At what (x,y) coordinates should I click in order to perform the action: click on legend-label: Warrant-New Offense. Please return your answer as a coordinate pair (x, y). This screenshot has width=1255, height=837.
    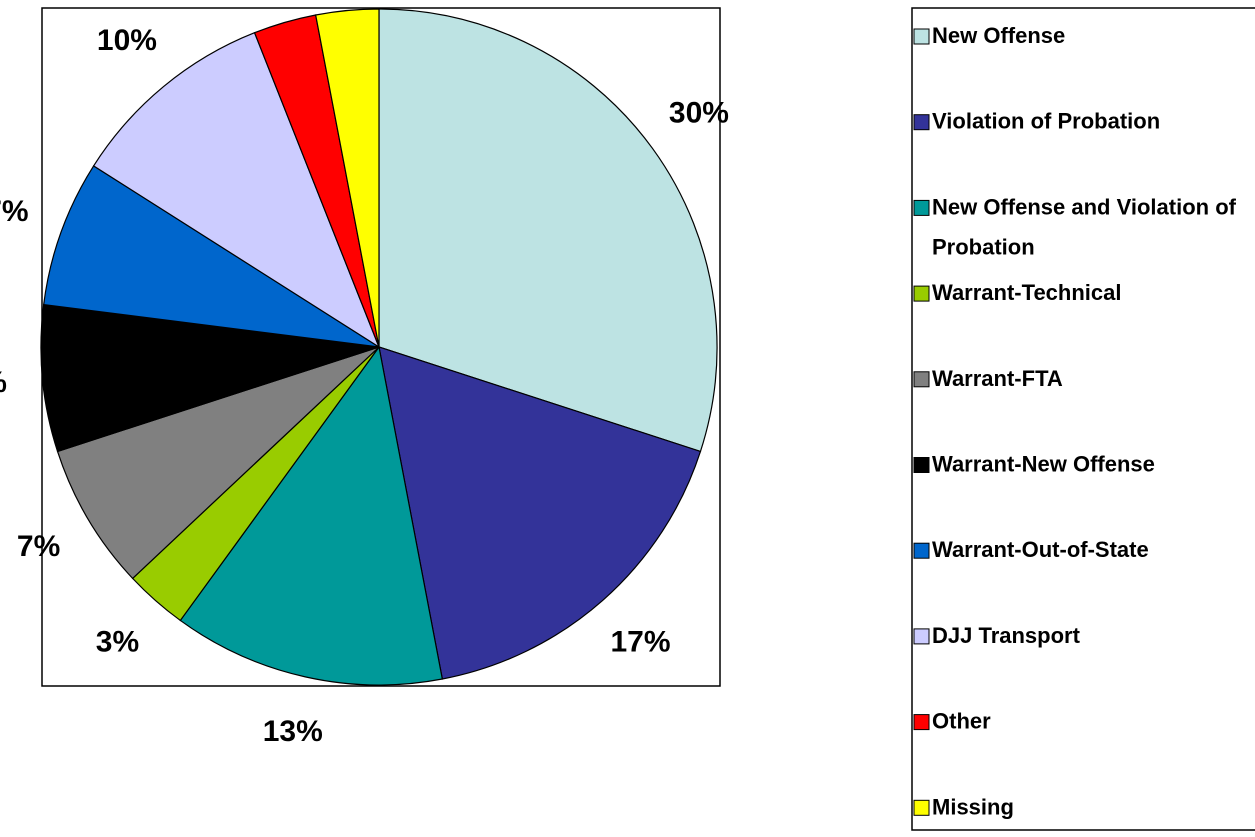
    Looking at the image, I should click on (1043, 463).